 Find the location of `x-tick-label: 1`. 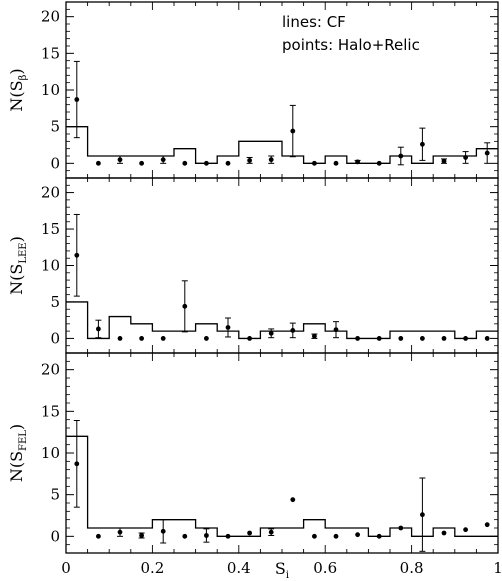

x-tick-label: 1 is located at coordinates (497, 568).